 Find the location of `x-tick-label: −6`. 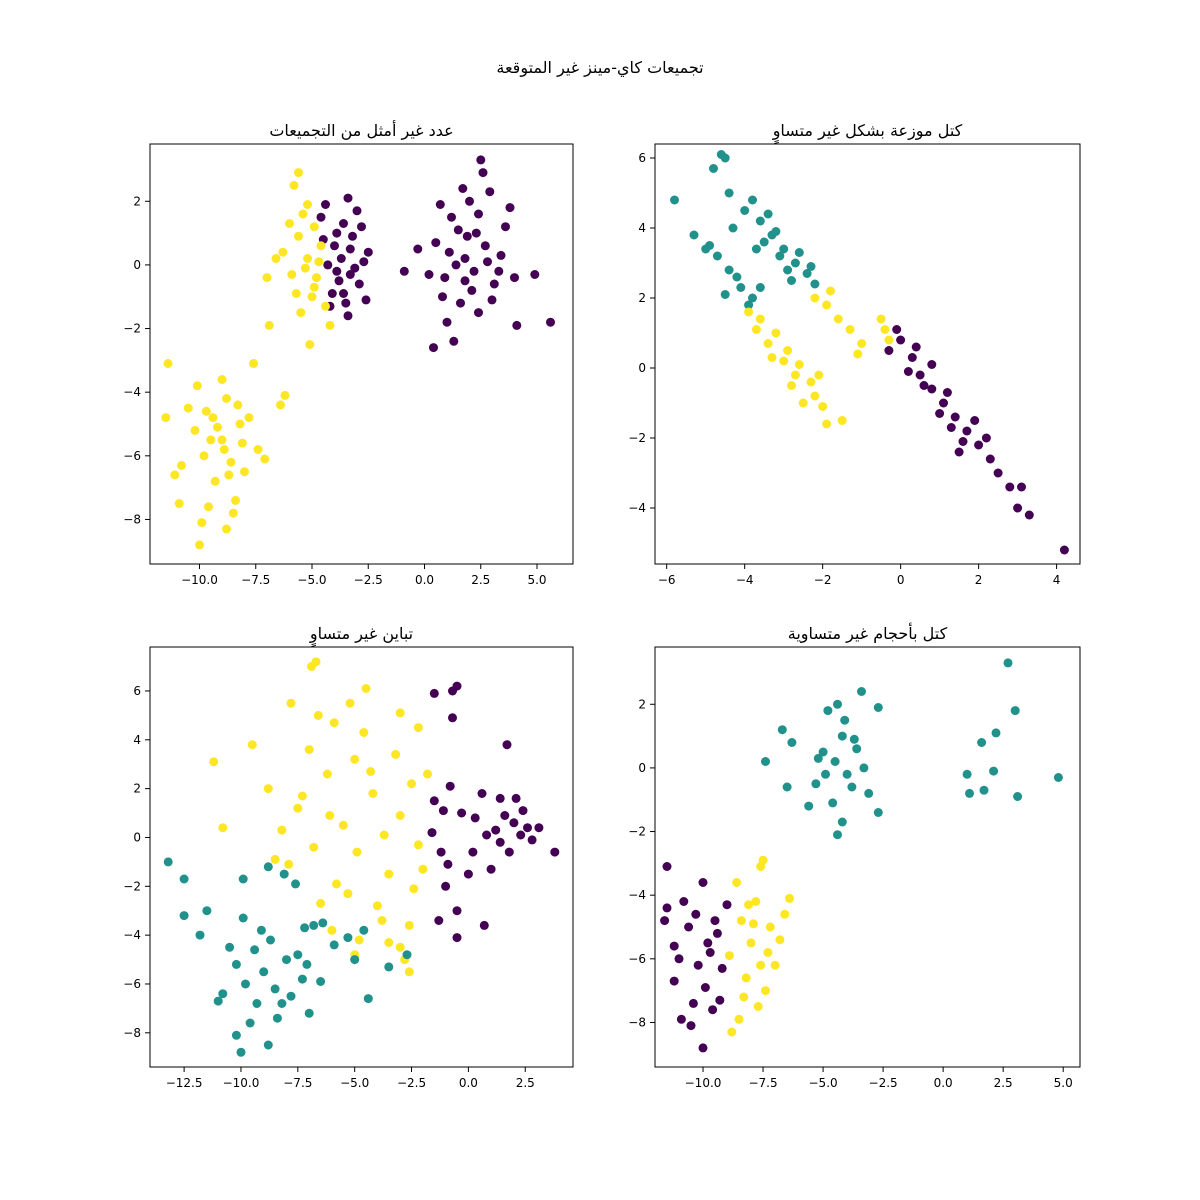

x-tick-label: −6 is located at coordinates (667, 580).